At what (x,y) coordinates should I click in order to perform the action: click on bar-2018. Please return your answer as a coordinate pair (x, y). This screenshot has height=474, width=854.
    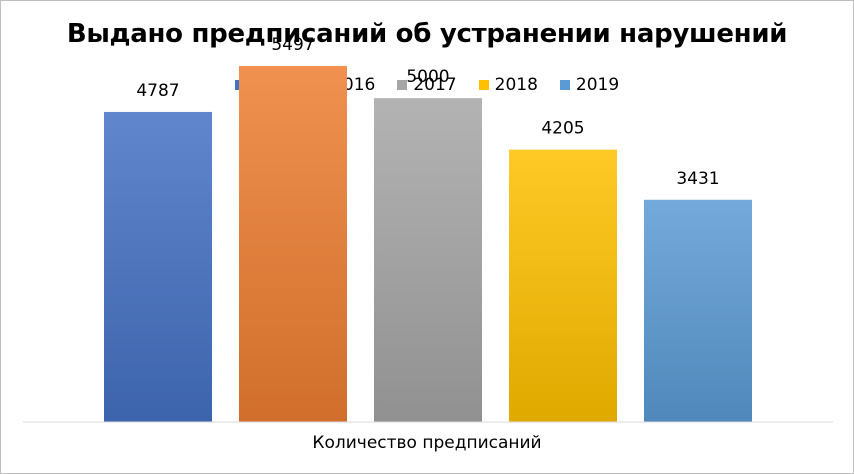
    Looking at the image, I should click on (563, 285).